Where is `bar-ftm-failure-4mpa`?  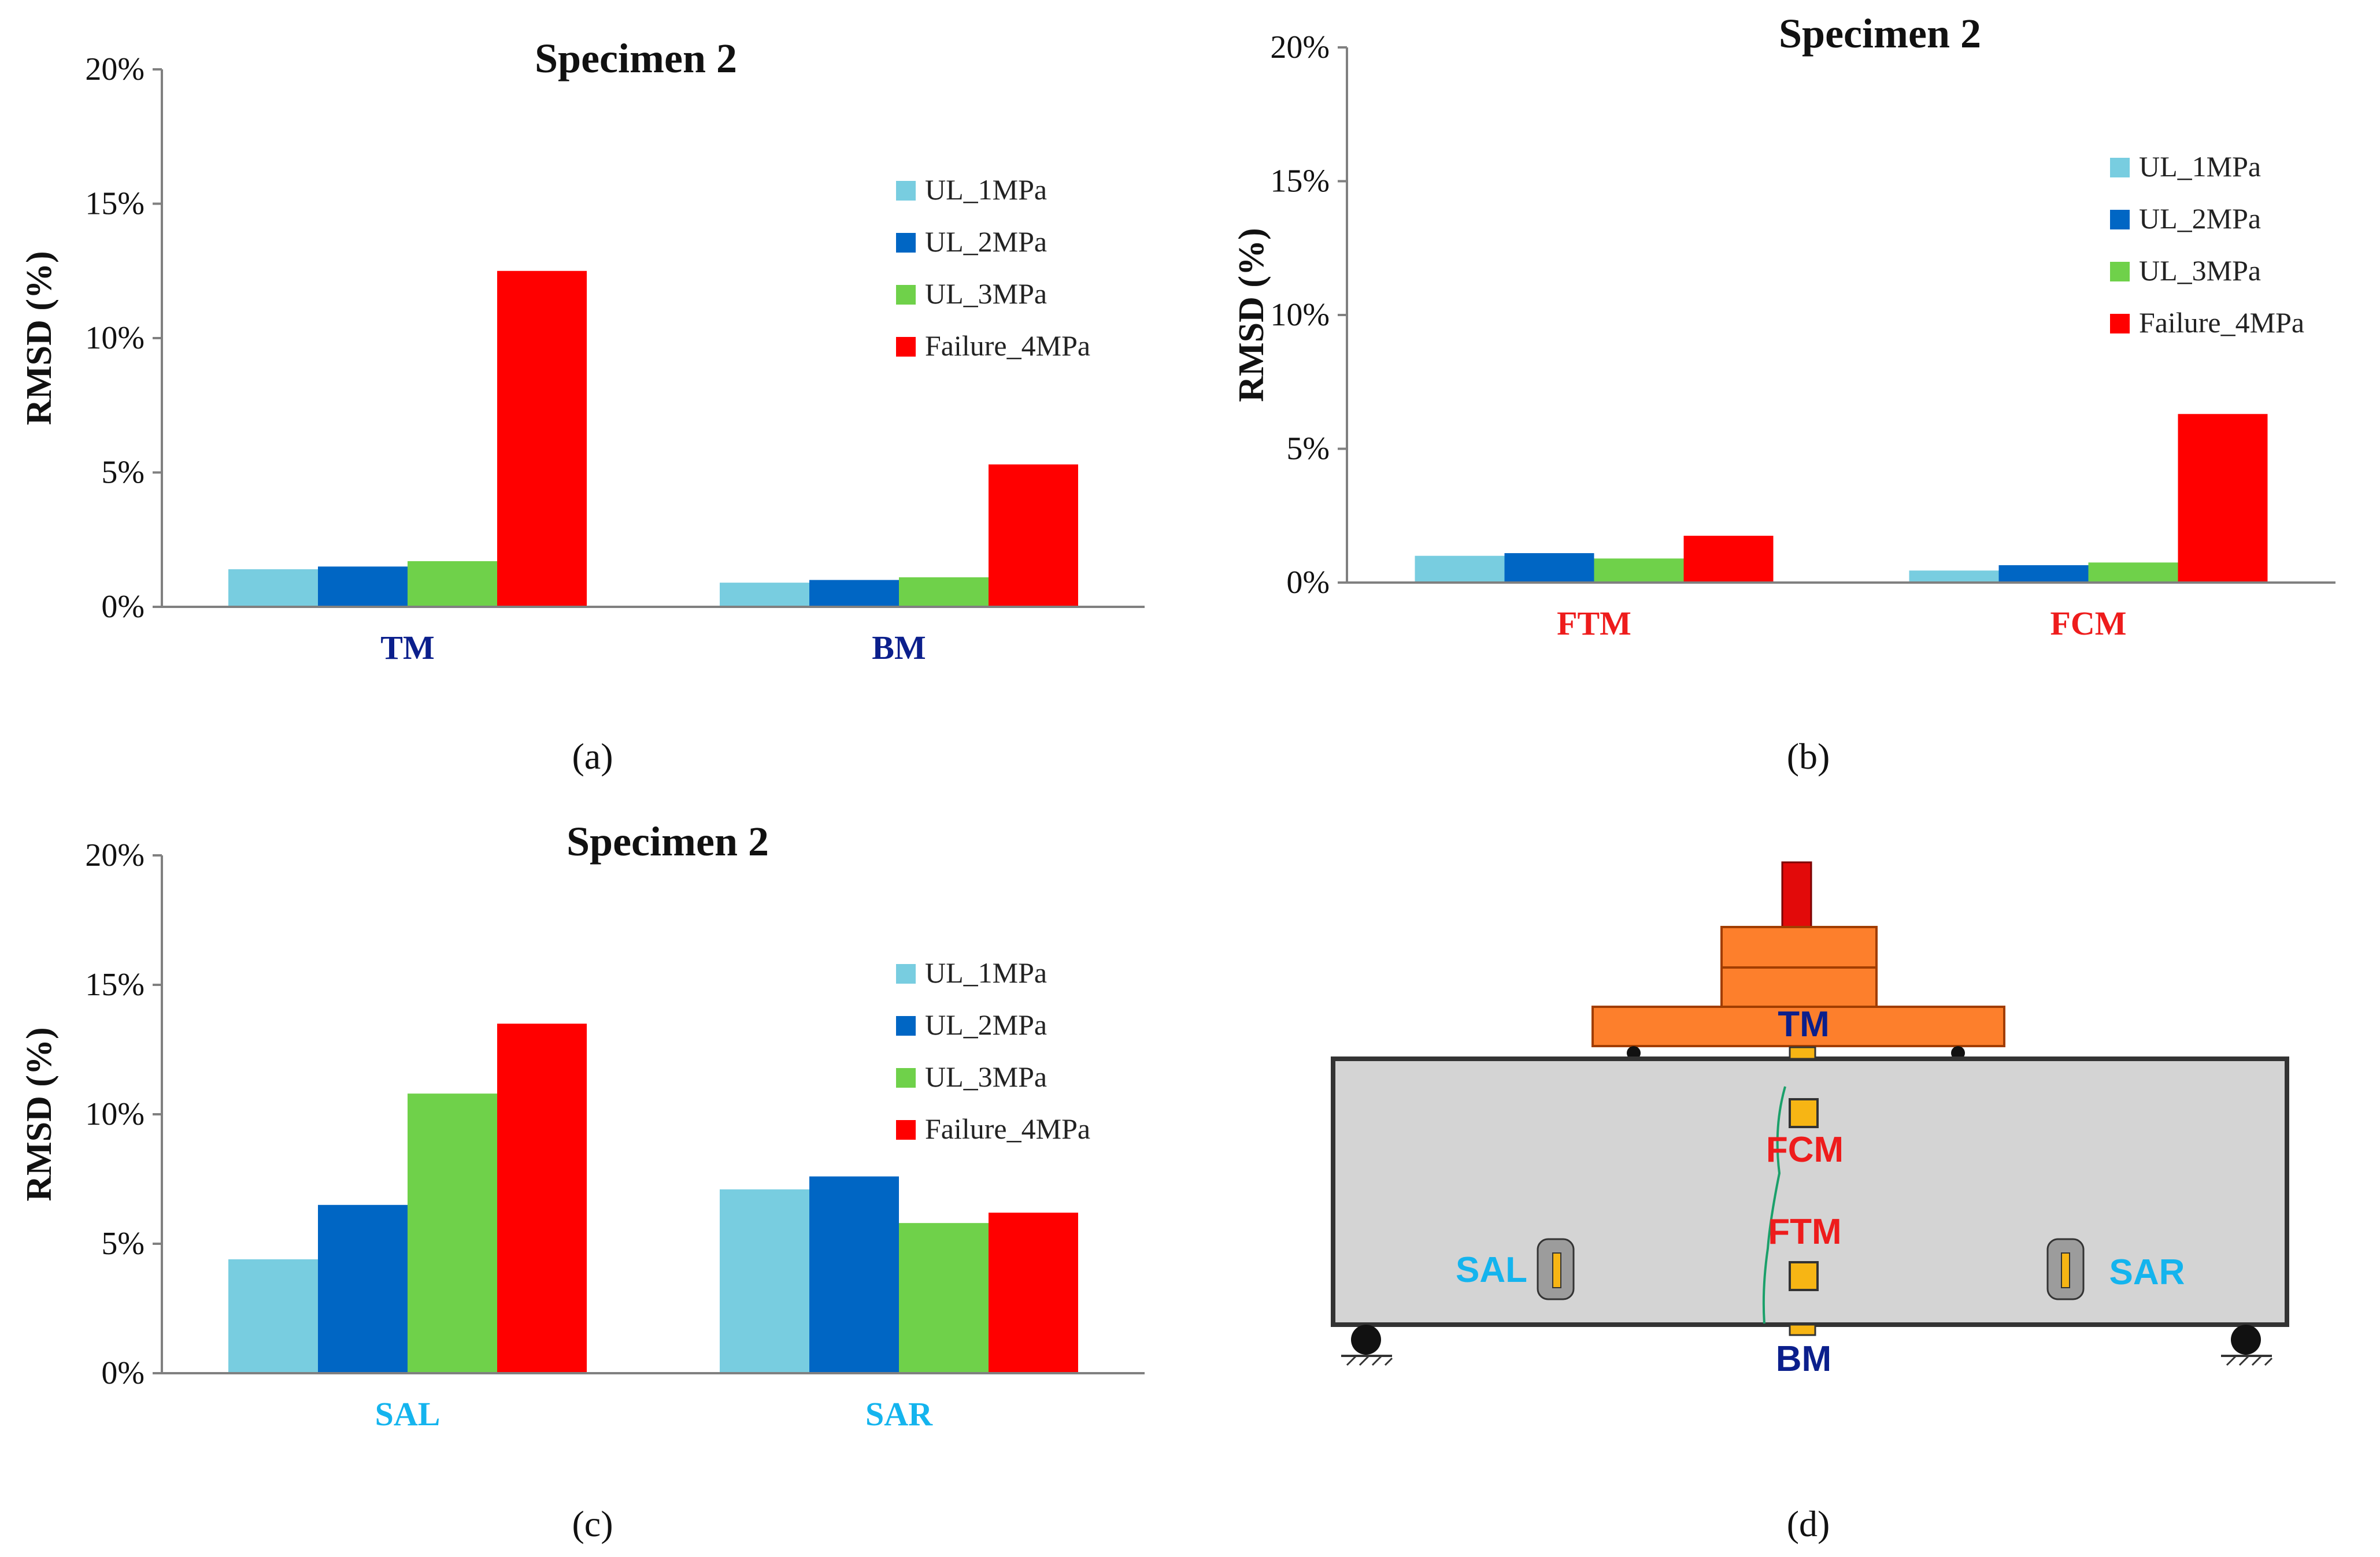 bar-ftm-failure-4mpa is located at coordinates (1728, 559).